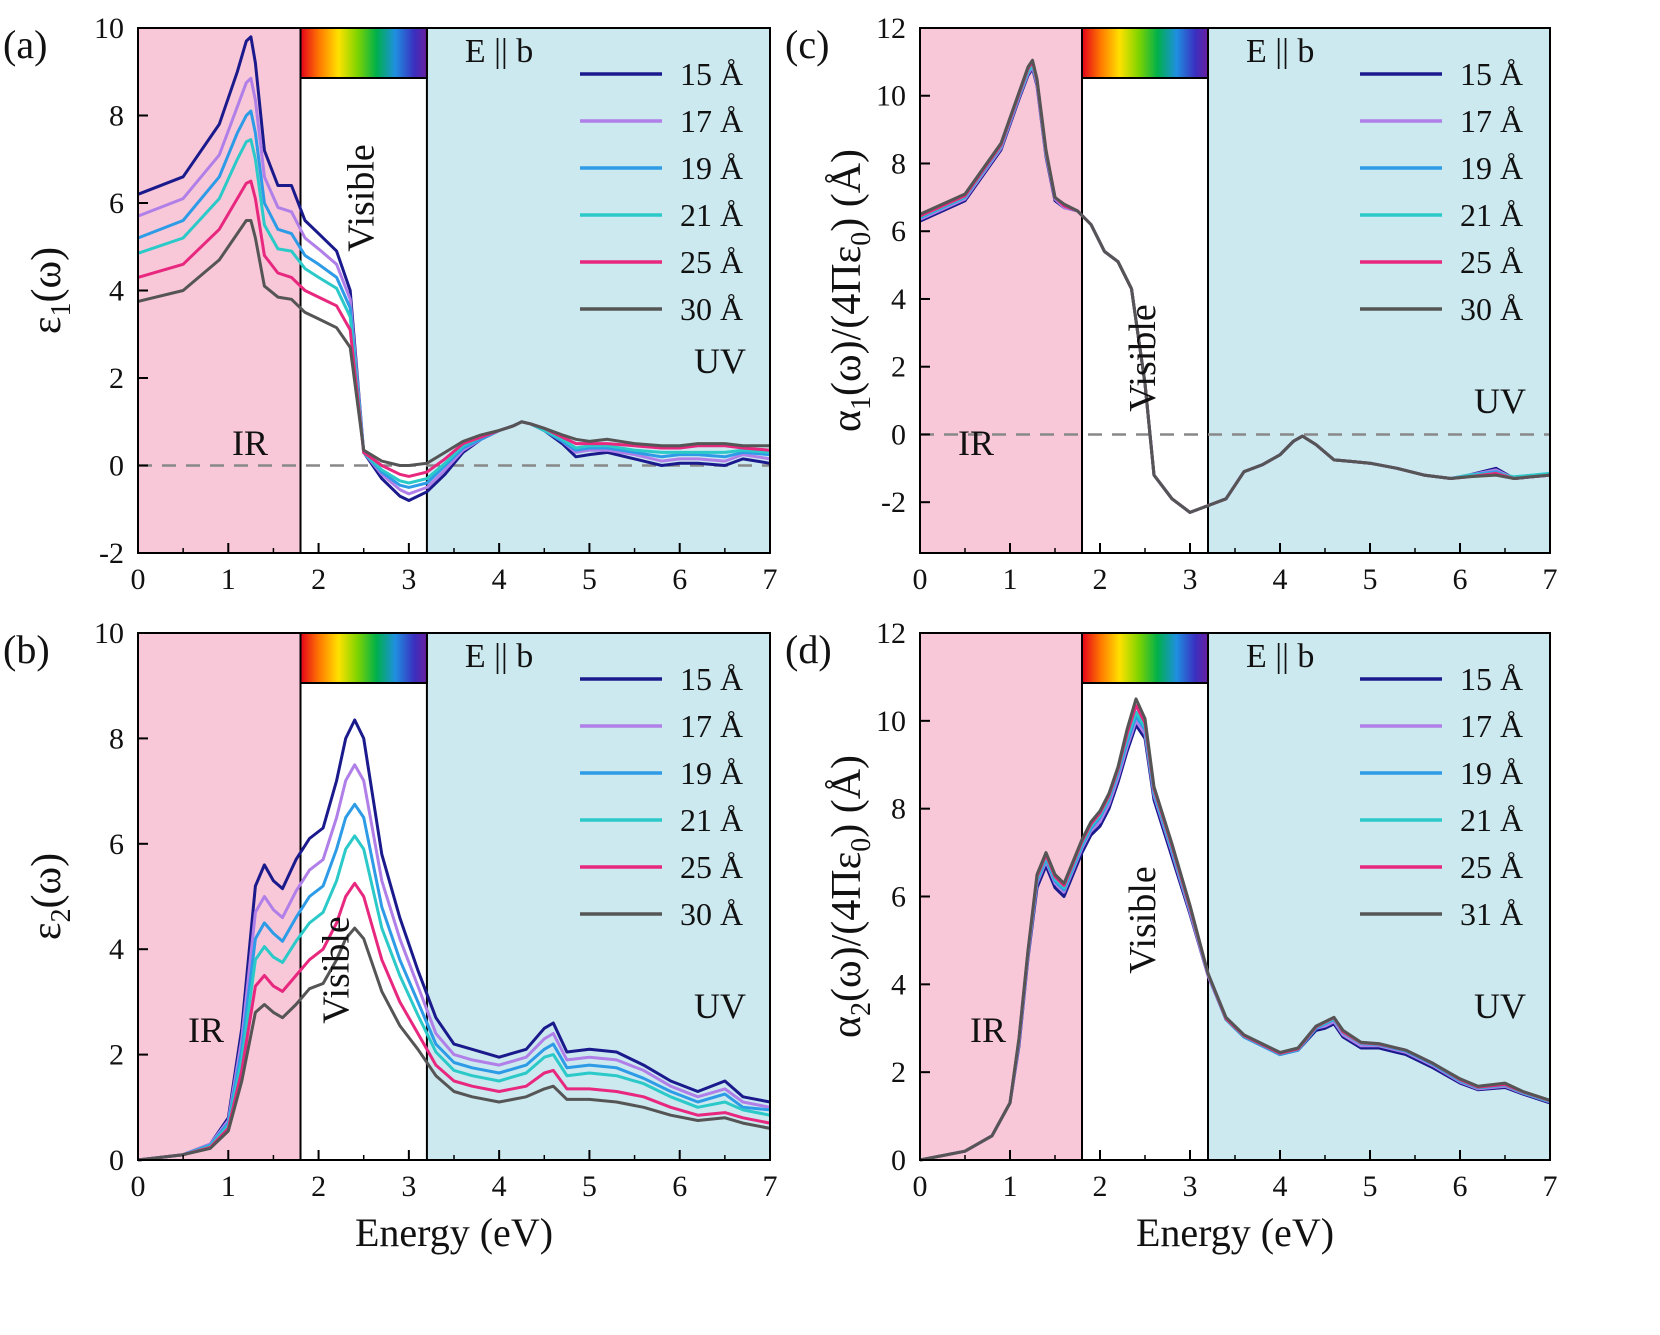 The height and width of the screenshot is (1335, 1660). Describe the element at coordinates (454, 1044) in the screenshot. I see `series-line-30A` at that location.